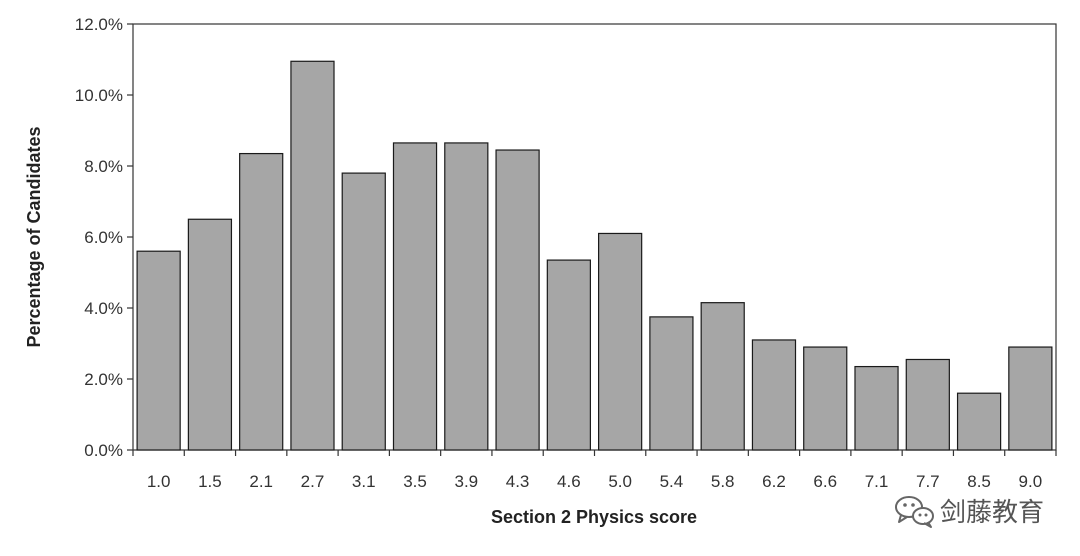 The width and height of the screenshot is (1080, 556). What do you see at coordinates (103, 450) in the screenshot?
I see `y-tick-label: 0.0%` at bounding box center [103, 450].